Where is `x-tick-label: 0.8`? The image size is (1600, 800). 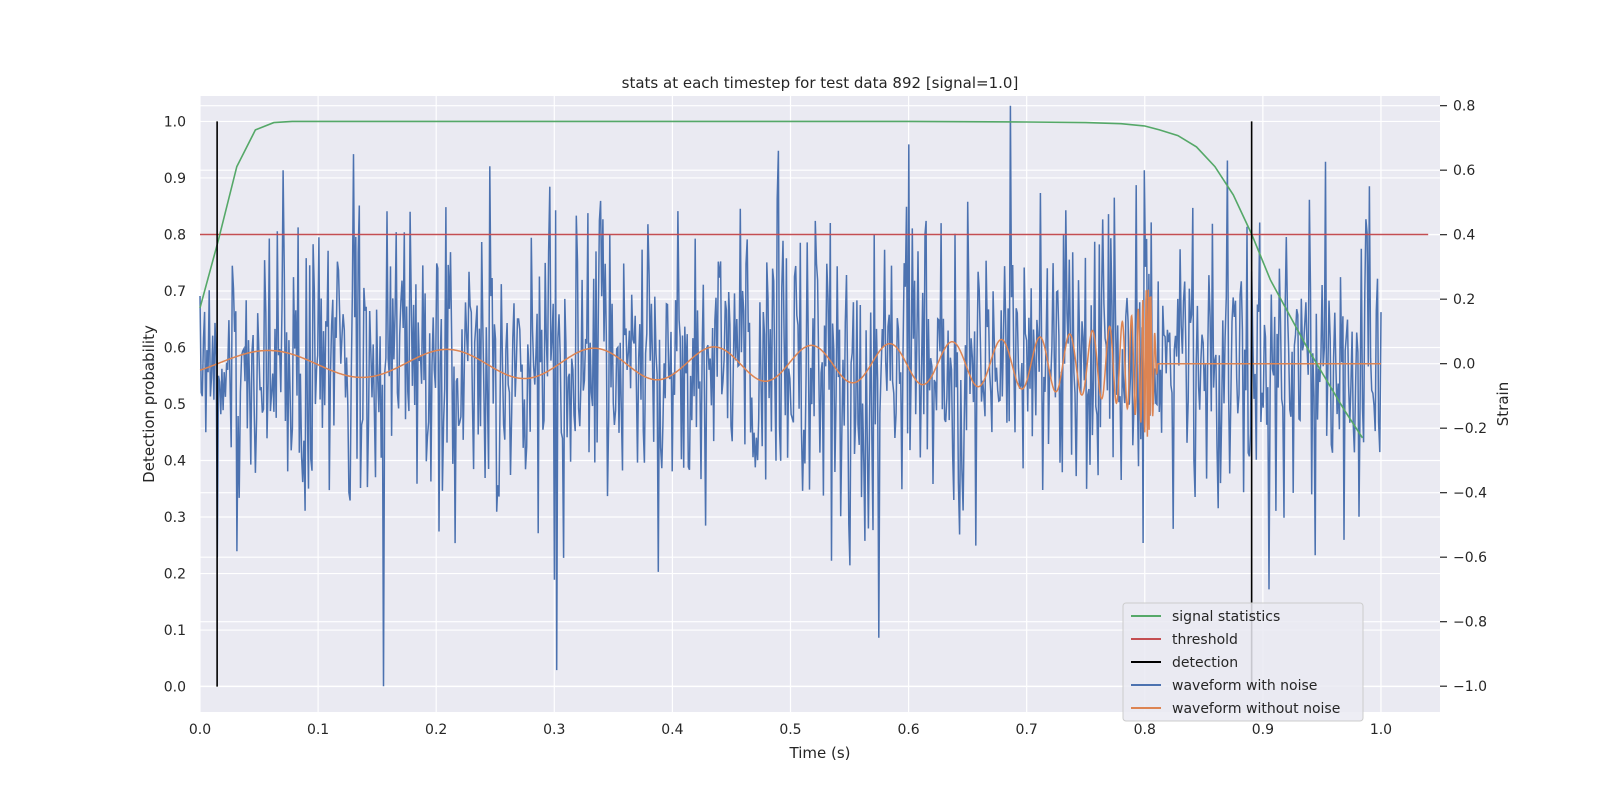 x-tick-label: 0.8 is located at coordinates (1145, 730).